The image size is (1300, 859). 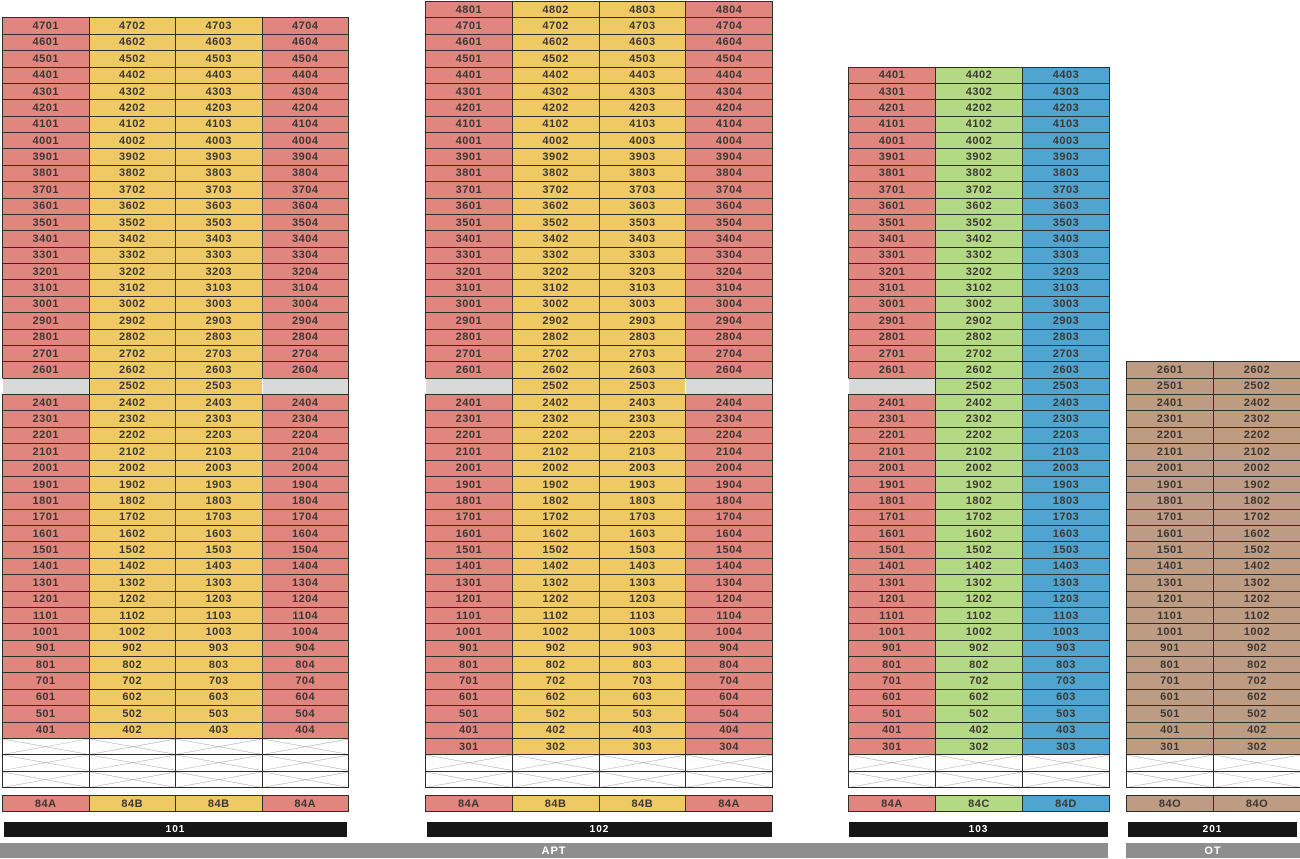 I want to click on unit-type-cell: 84O, so click(x=1169, y=803).